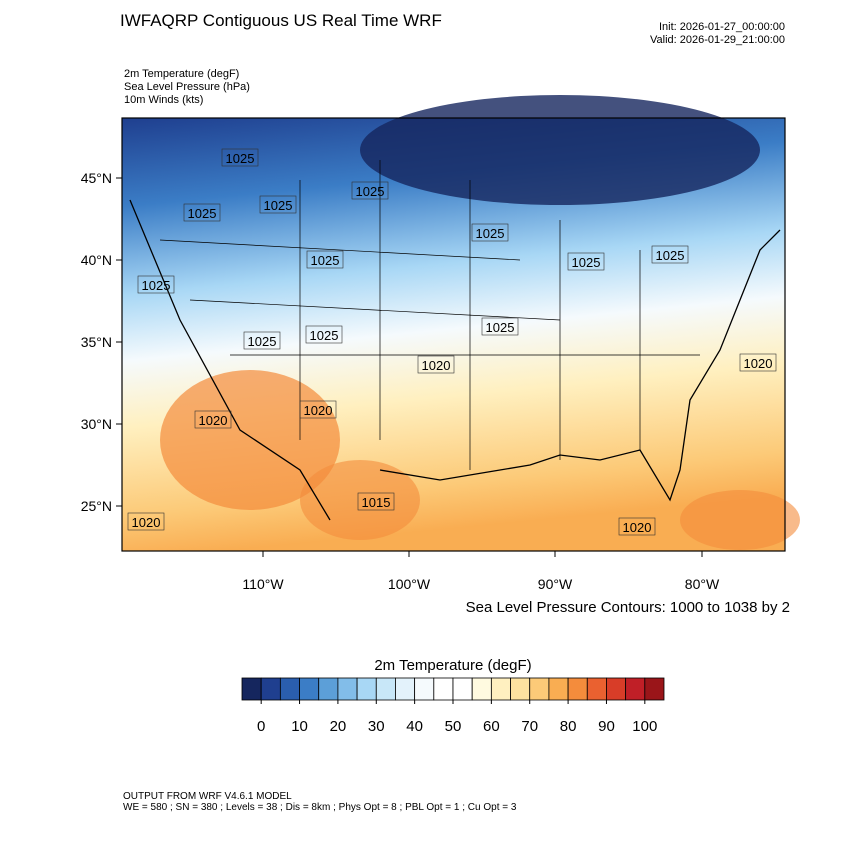  What do you see at coordinates (722, 27) in the screenshot?
I see `init-time: Init: 2026-01-27_00:00:00` at bounding box center [722, 27].